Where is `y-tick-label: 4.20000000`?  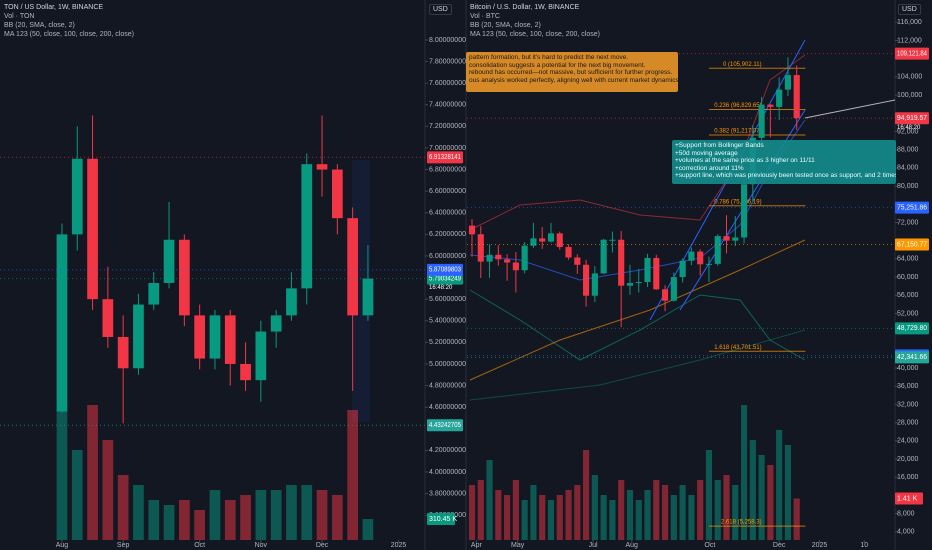 y-tick-label: 4.20000000 is located at coordinates (447, 450).